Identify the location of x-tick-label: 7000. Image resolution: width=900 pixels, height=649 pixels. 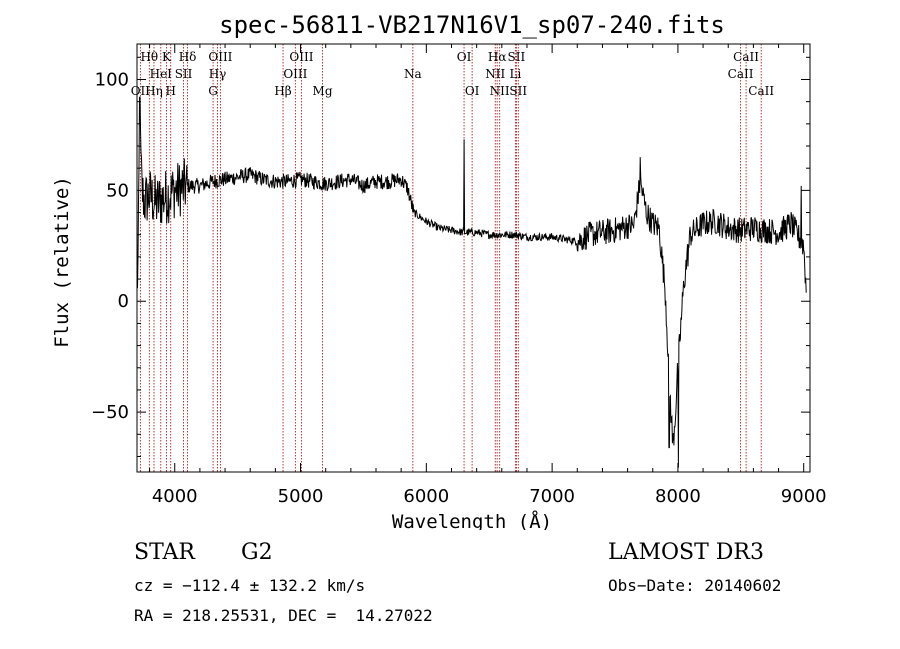
(552, 496).